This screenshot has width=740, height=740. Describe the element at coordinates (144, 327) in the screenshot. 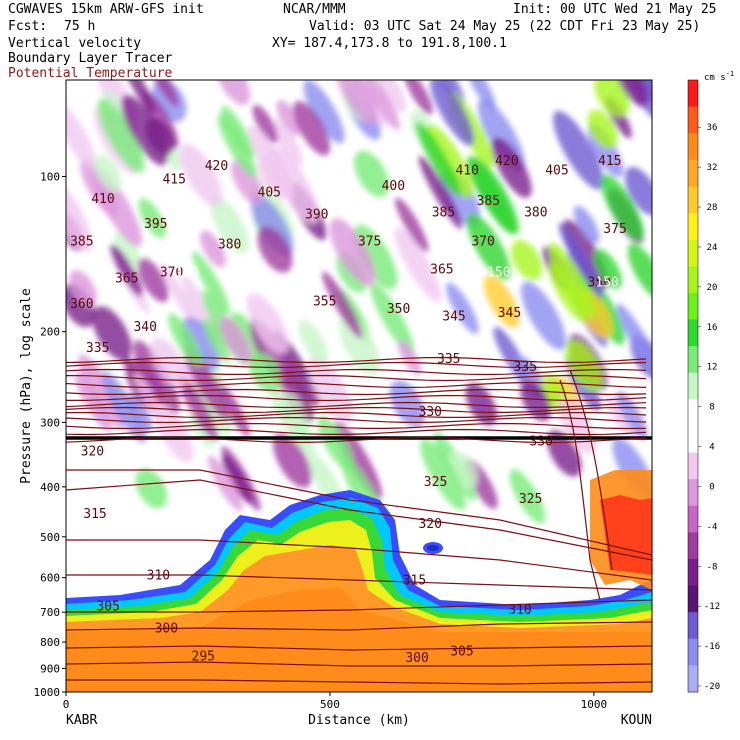

I see `theta-label: 340` at that location.